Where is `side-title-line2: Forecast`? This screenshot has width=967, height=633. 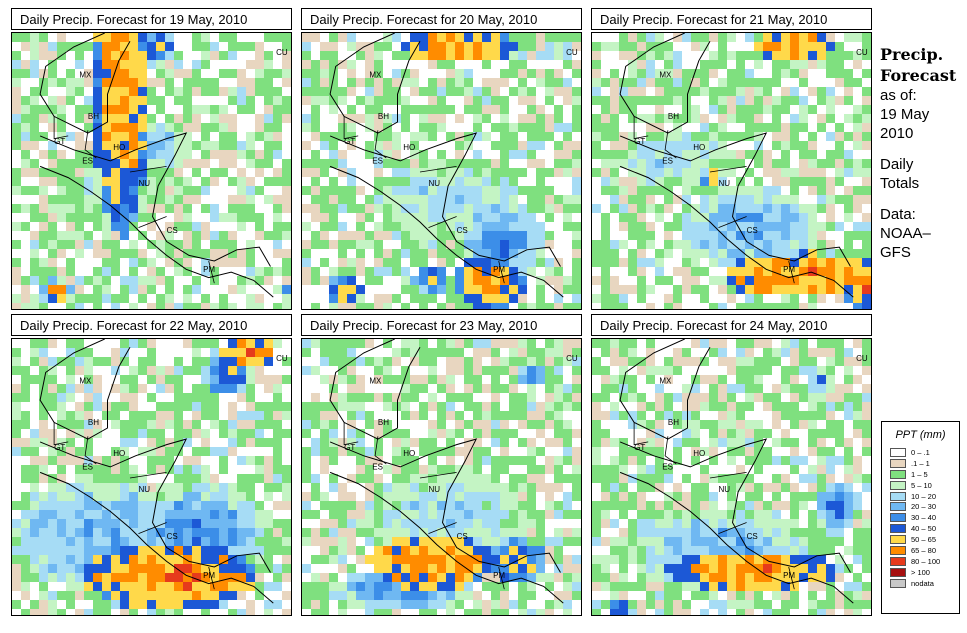
side-title-line2: Forecast is located at coordinates (918, 75).